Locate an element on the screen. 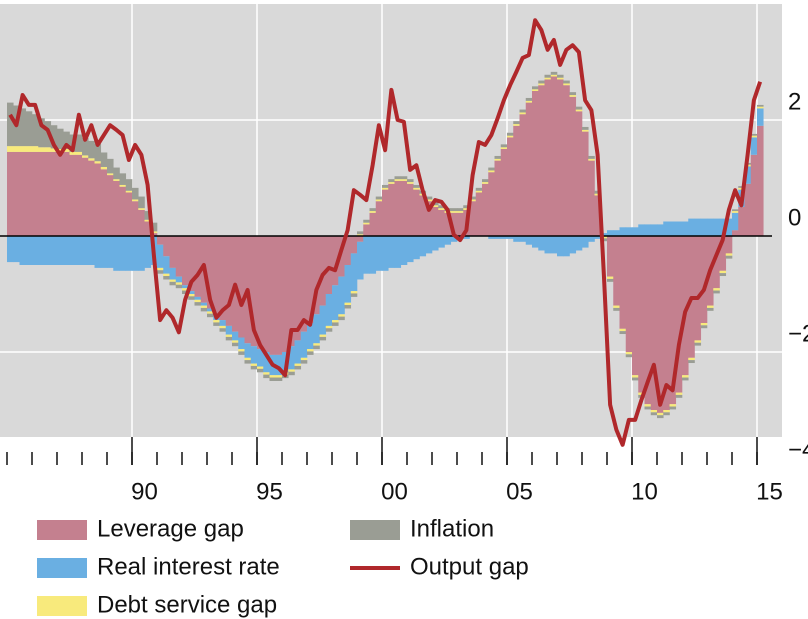 The height and width of the screenshot is (619, 808). y-tick-label: 0 is located at coordinates (794, 217).